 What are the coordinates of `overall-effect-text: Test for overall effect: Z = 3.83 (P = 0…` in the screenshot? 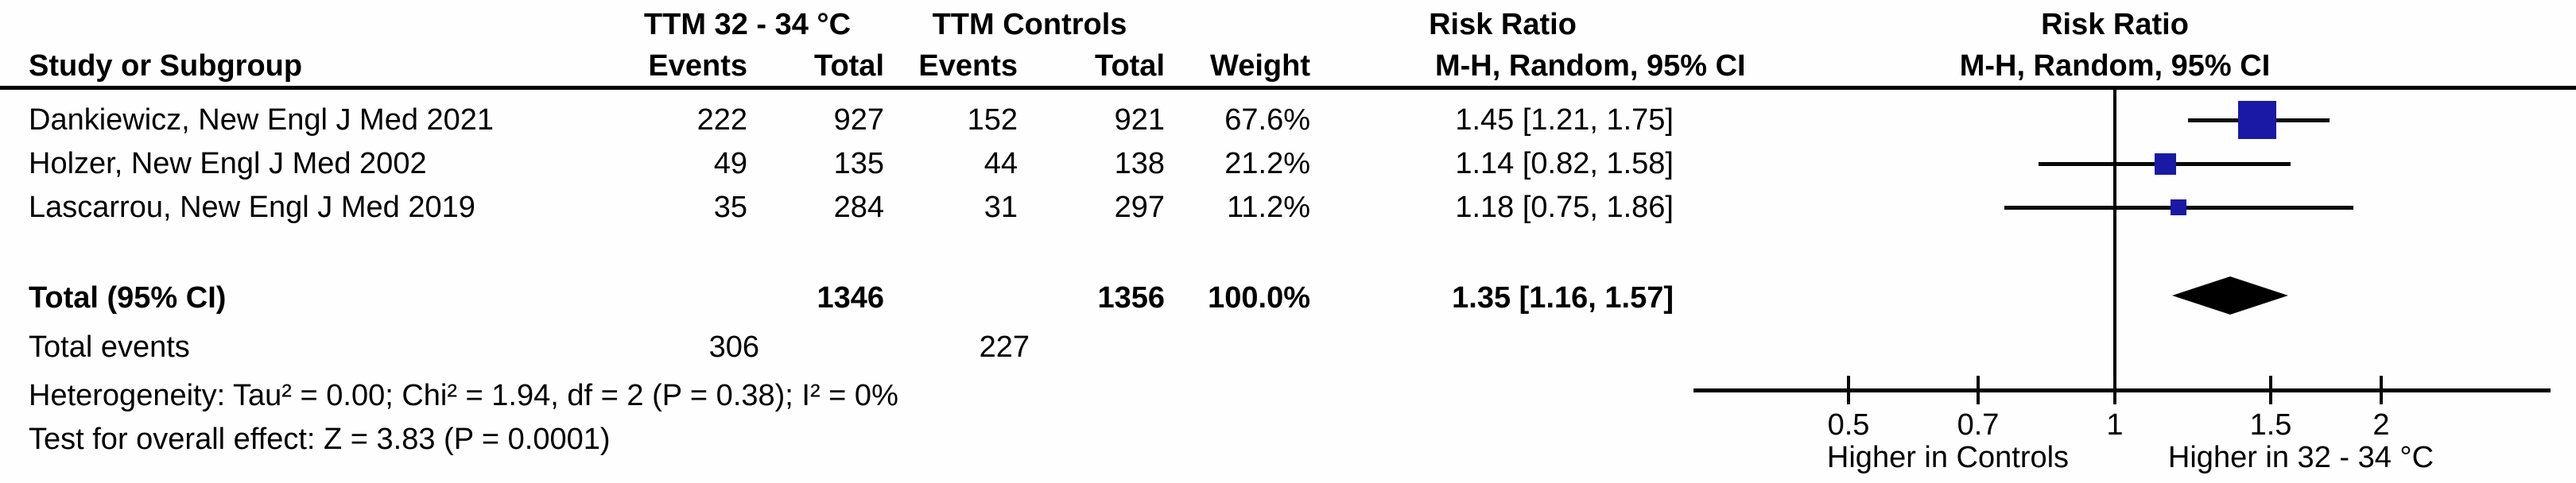 It's located at (320, 439).